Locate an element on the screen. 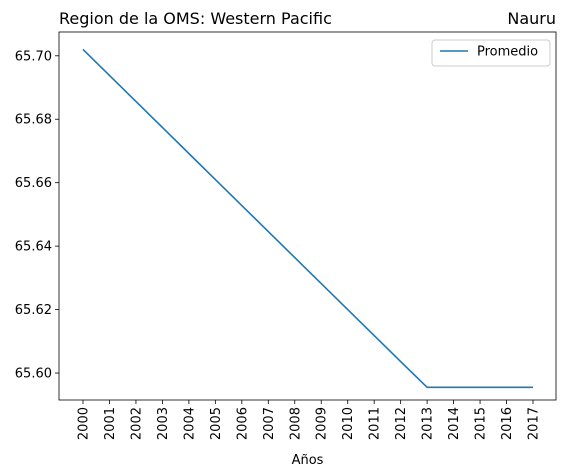  x-tick-label: 2007 is located at coordinates (269, 423).